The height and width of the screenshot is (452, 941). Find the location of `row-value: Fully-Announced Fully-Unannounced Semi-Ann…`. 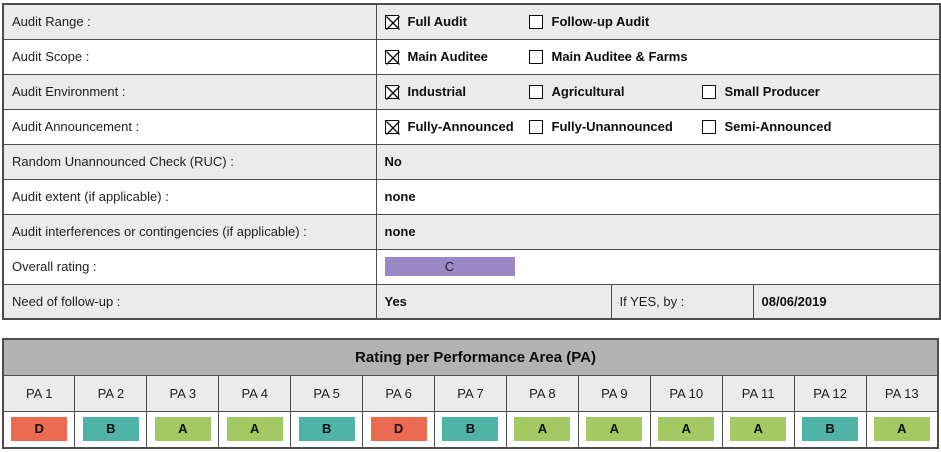

row-value: Fully-Announced Fully-Unannounced Semi-Ann… is located at coordinates (658, 126).